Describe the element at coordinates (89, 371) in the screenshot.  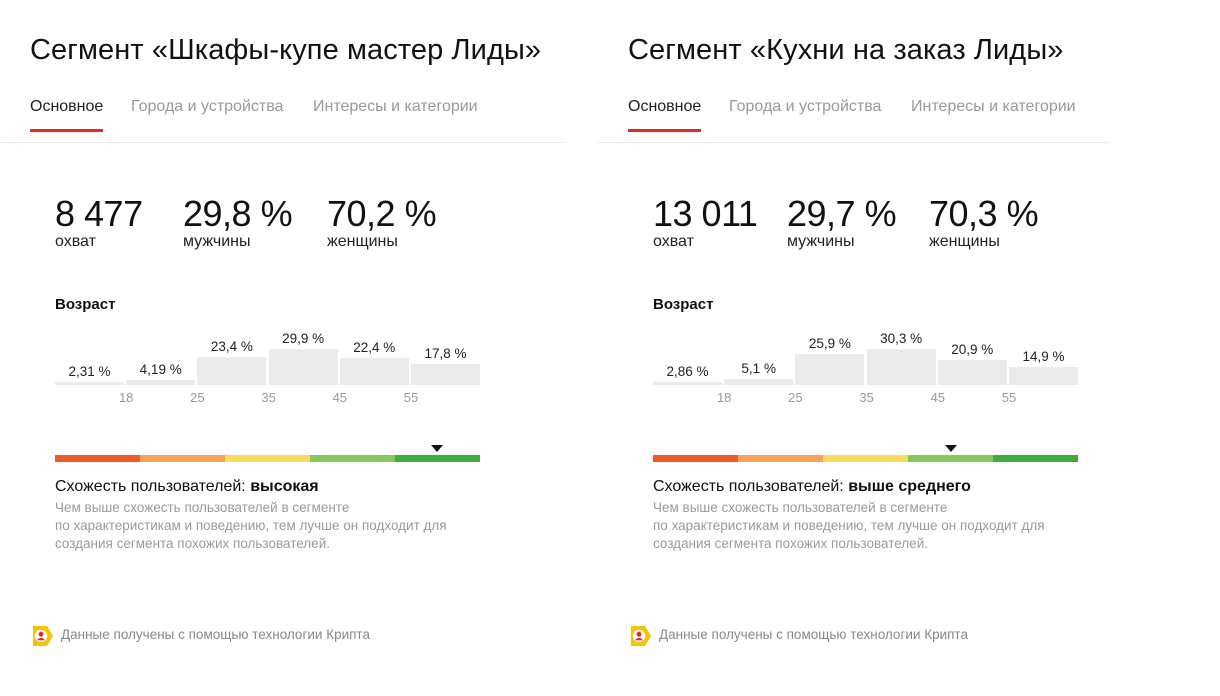
I see `age-bar-label: 2,31 %` at that location.